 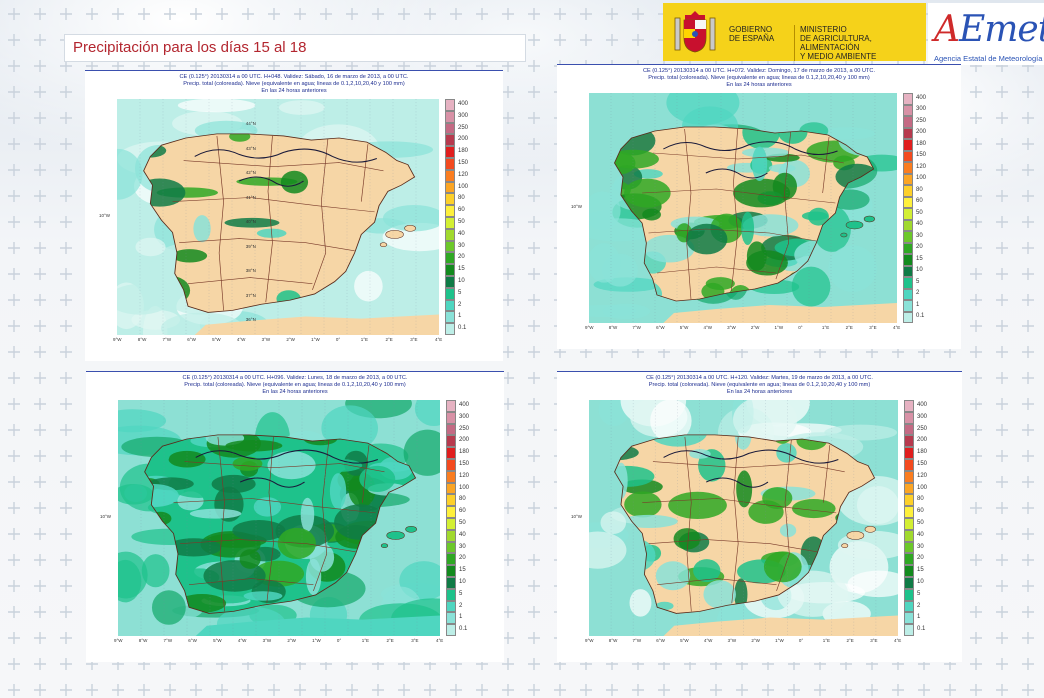 I want to click on legend-value: 150, so click(x=921, y=155).